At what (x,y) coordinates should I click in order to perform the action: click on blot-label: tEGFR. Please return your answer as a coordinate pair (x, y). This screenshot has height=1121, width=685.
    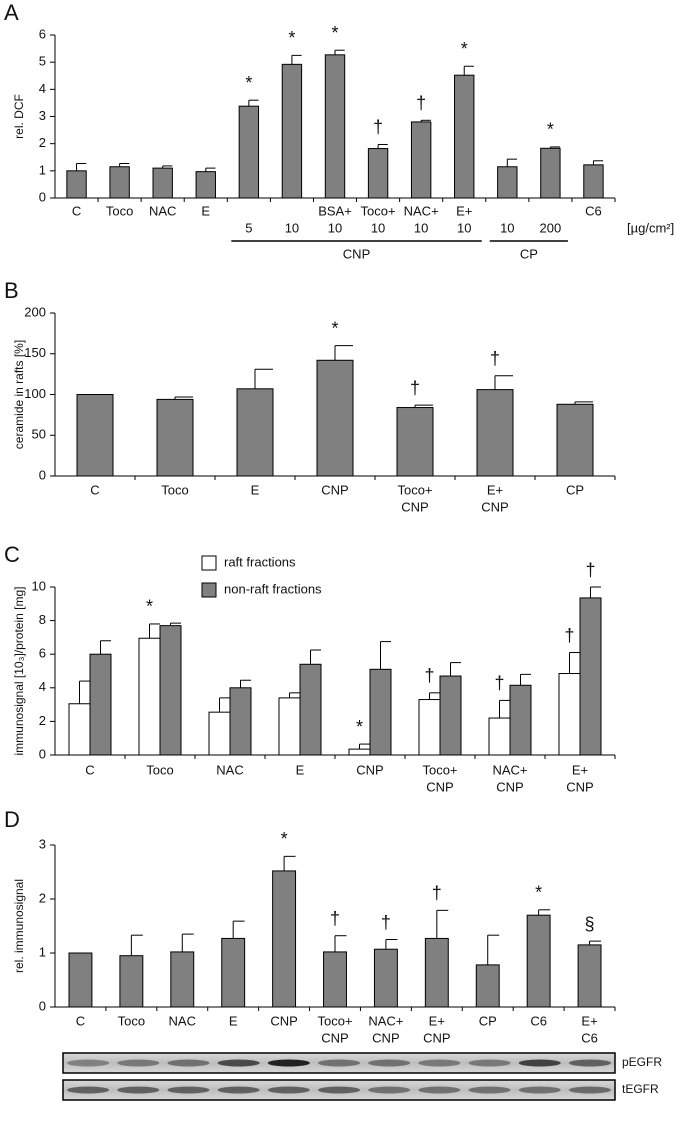
    Looking at the image, I should click on (640, 1089).